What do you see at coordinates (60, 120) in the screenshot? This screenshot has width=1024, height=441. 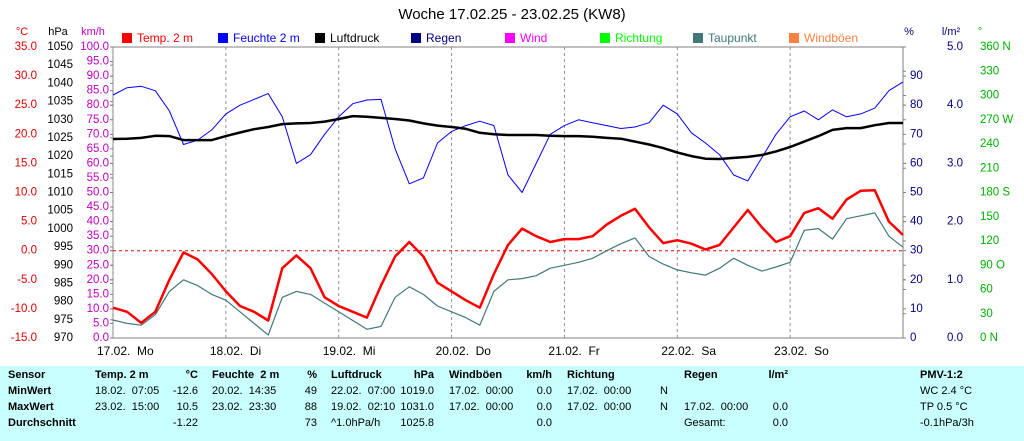 I see `y-tick-label: 1030` at bounding box center [60, 120].